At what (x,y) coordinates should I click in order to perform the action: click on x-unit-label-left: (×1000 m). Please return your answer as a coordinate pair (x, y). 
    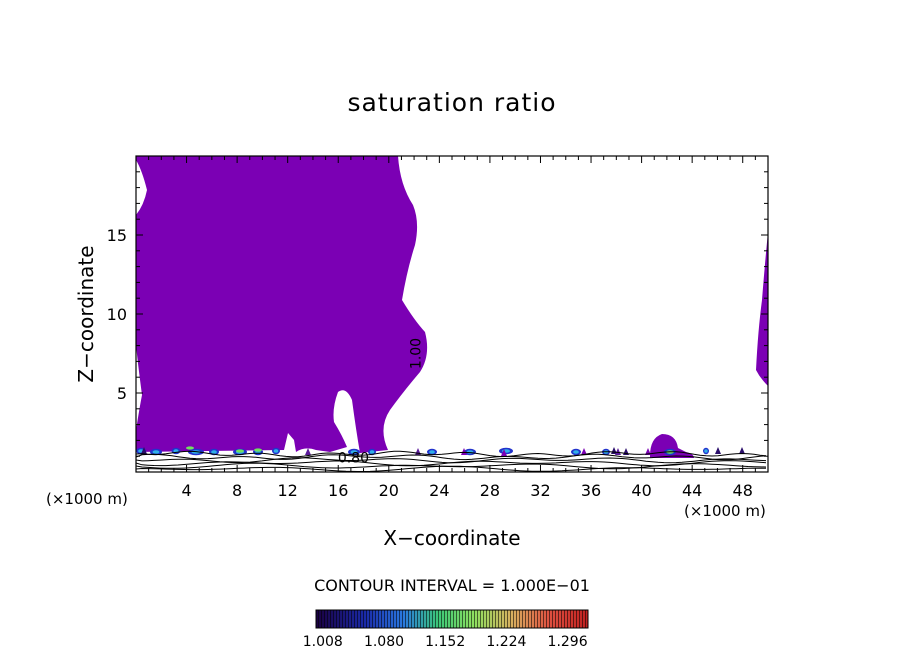
    Looking at the image, I should click on (87, 499).